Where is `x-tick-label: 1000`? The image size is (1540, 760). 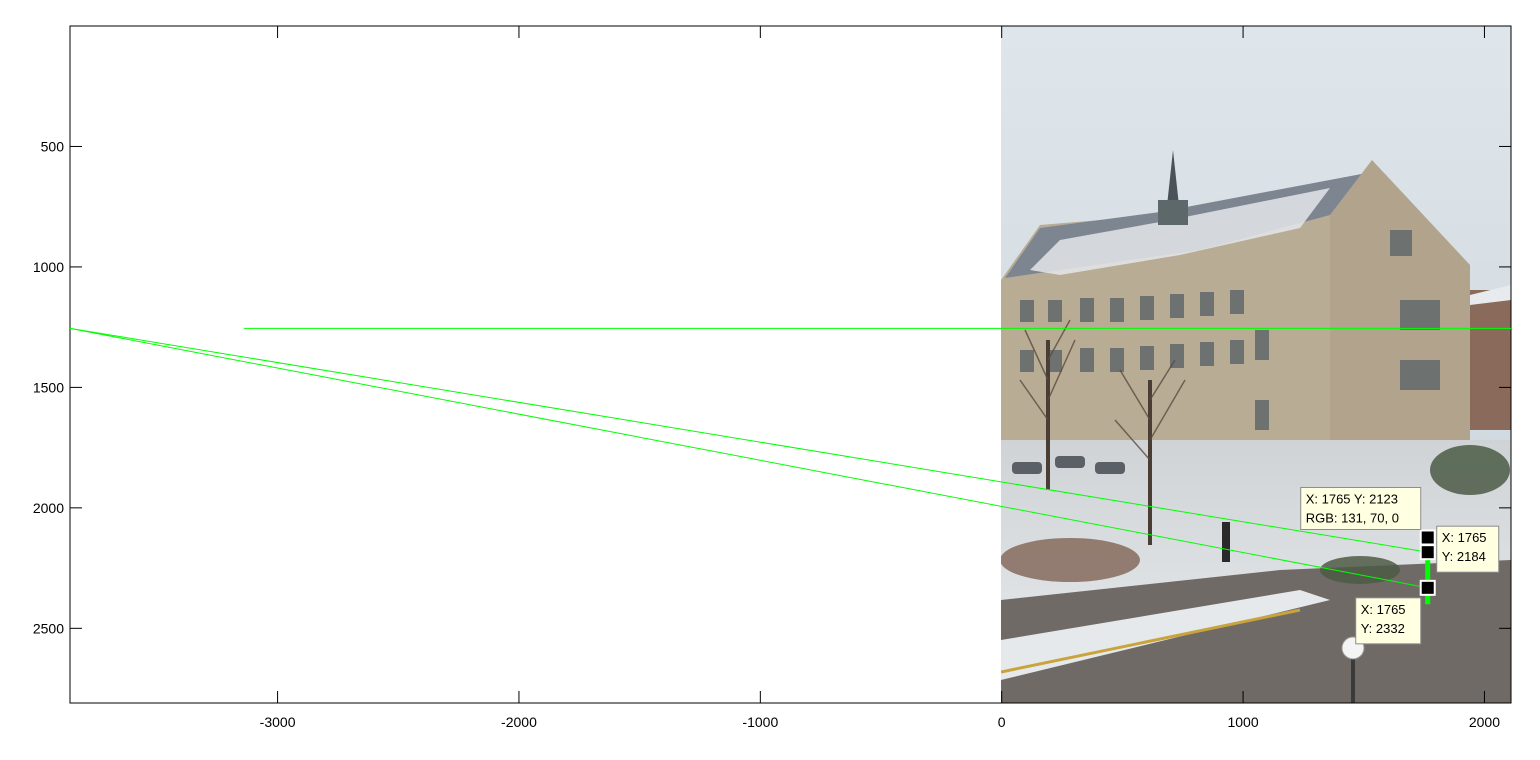
x-tick-label: 1000 is located at coordinates (1242, 722).